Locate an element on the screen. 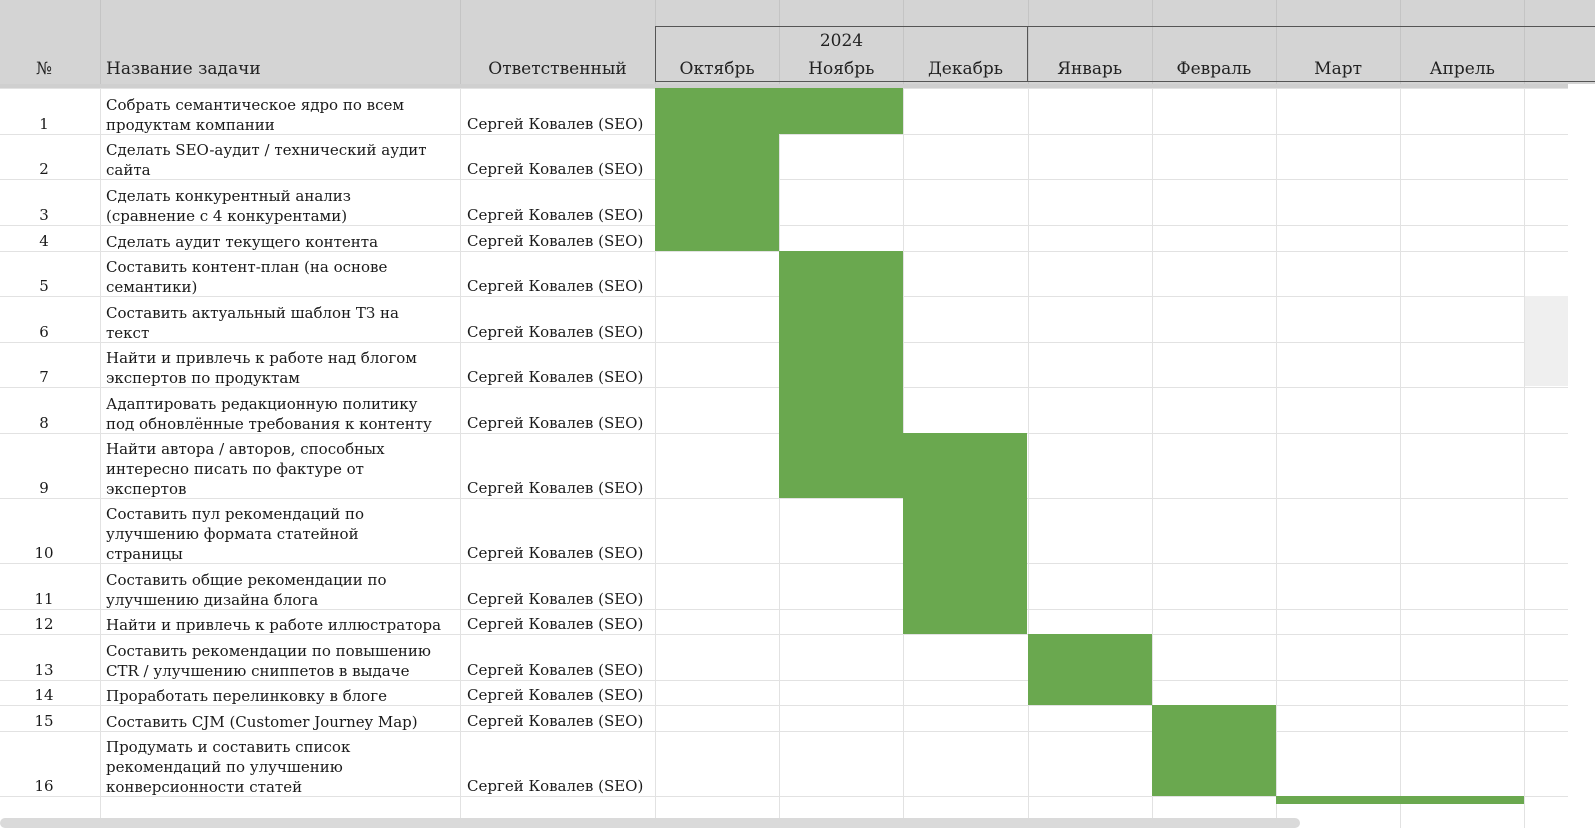 The height and width of the screenshot is (828, 1595). row-number-cell: 9 is located at coordinates (44, 488).